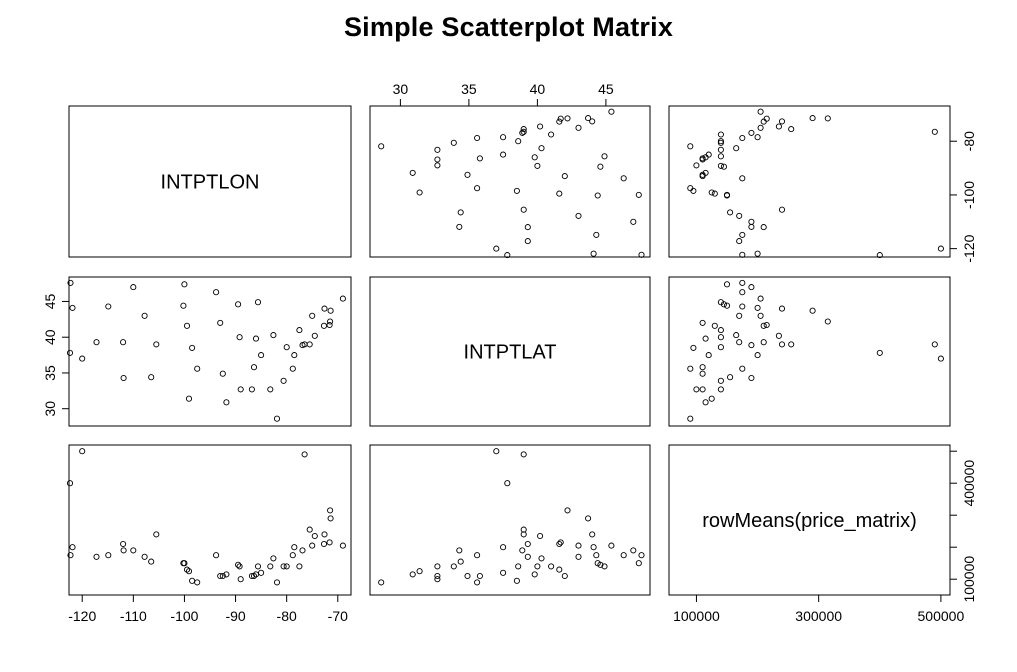 Image resolution: width=1017 pixels, height=672 pixels. Describe the element at coordinates (510, 353) in the screenshot. I see `diagonal-label-intptlat: INTPTLAT` at that location.